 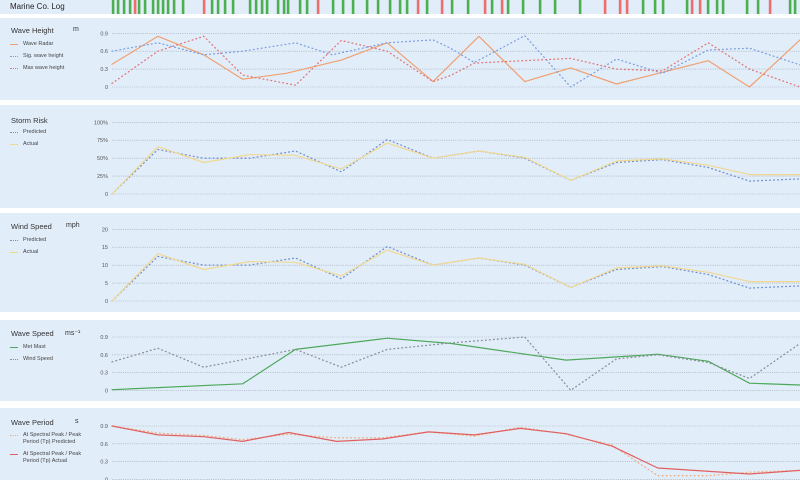 What do you see at coordinates (31, 359) in the screenshot?
I see `legend-item: Wind Speed` at bounding box center [31, 359].